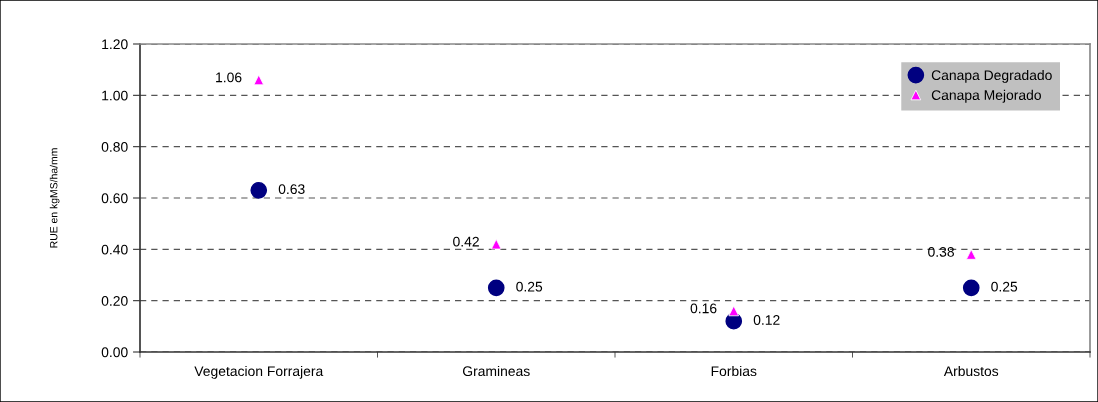  Describe the element at coordinates (115, 95) in the screenshot. I see `y-tick-label: 1.00` at that location.